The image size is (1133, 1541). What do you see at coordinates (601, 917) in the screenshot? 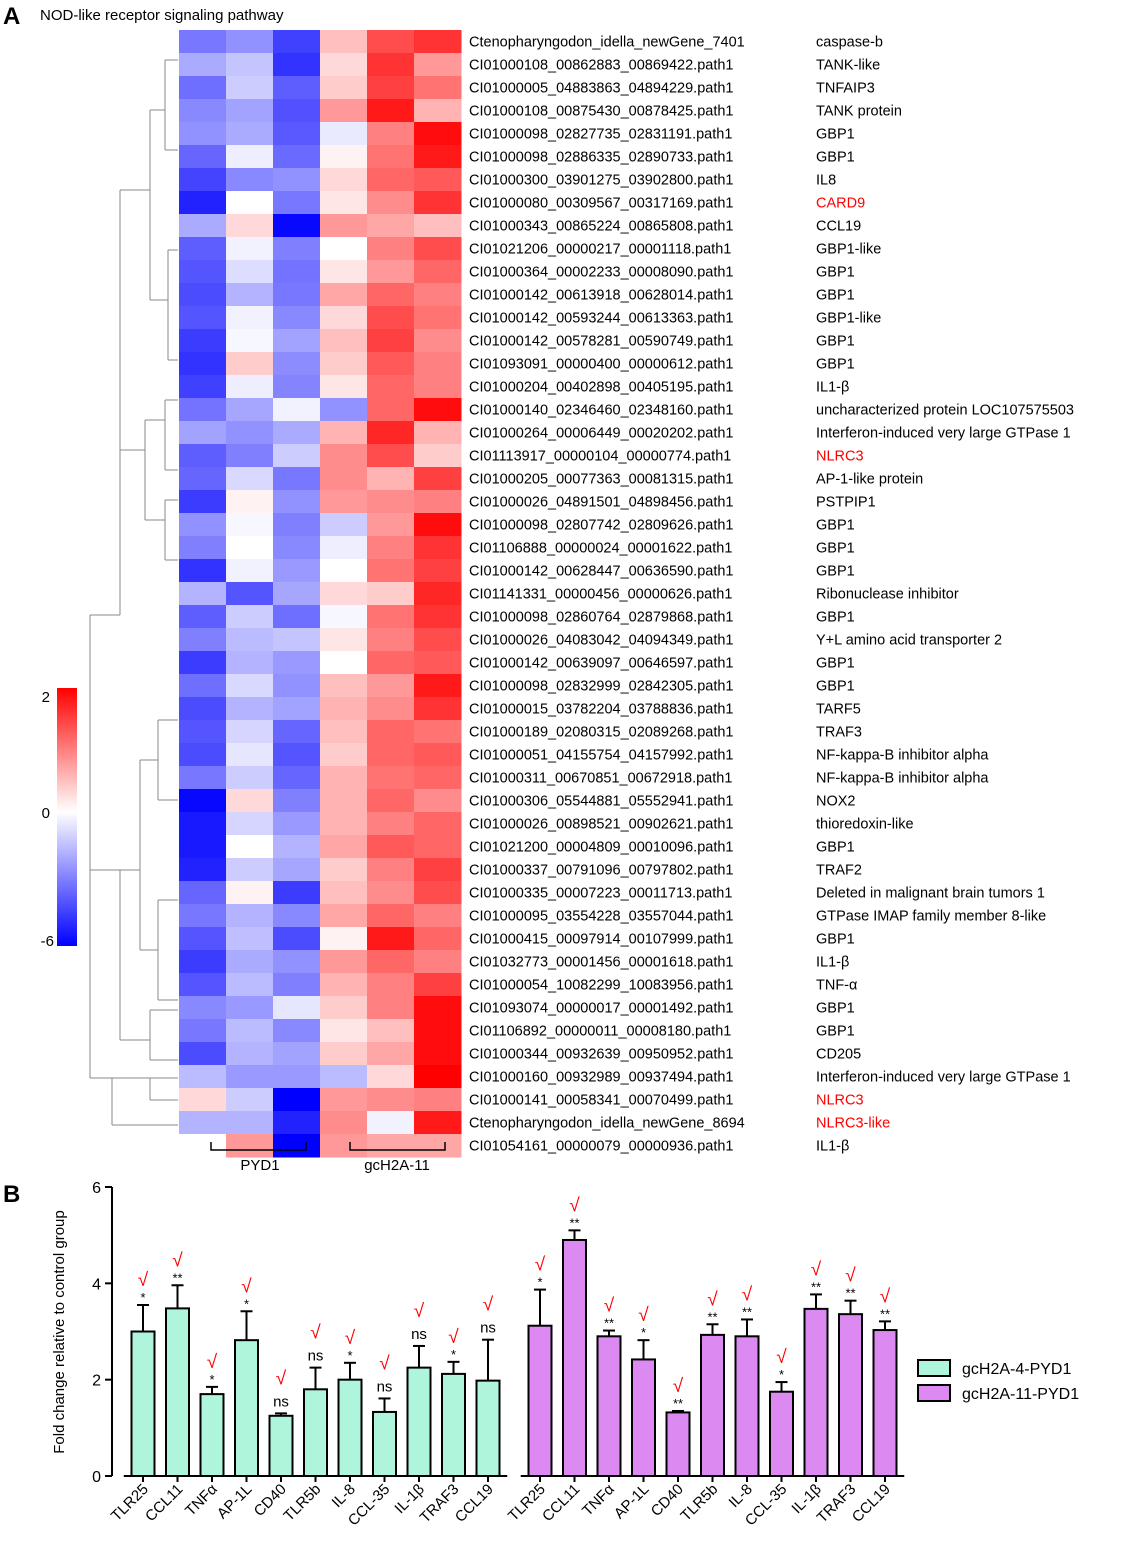
I see `row-id-label: CI01000095_03554228_03557044.path1` at bounding box center [601, 917].